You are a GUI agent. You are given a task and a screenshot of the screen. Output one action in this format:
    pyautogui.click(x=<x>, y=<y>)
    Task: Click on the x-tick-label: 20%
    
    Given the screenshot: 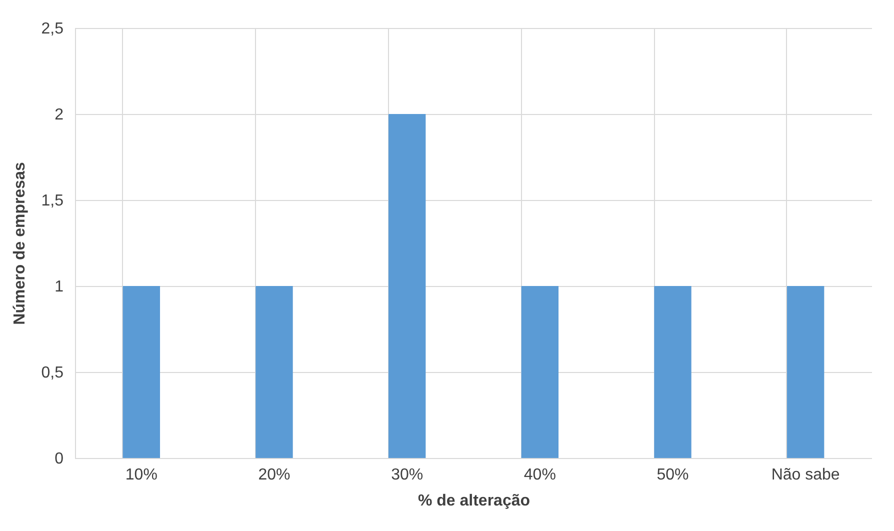 What is the action you would take?
    pyautogui.click(x=274, y=475)
    